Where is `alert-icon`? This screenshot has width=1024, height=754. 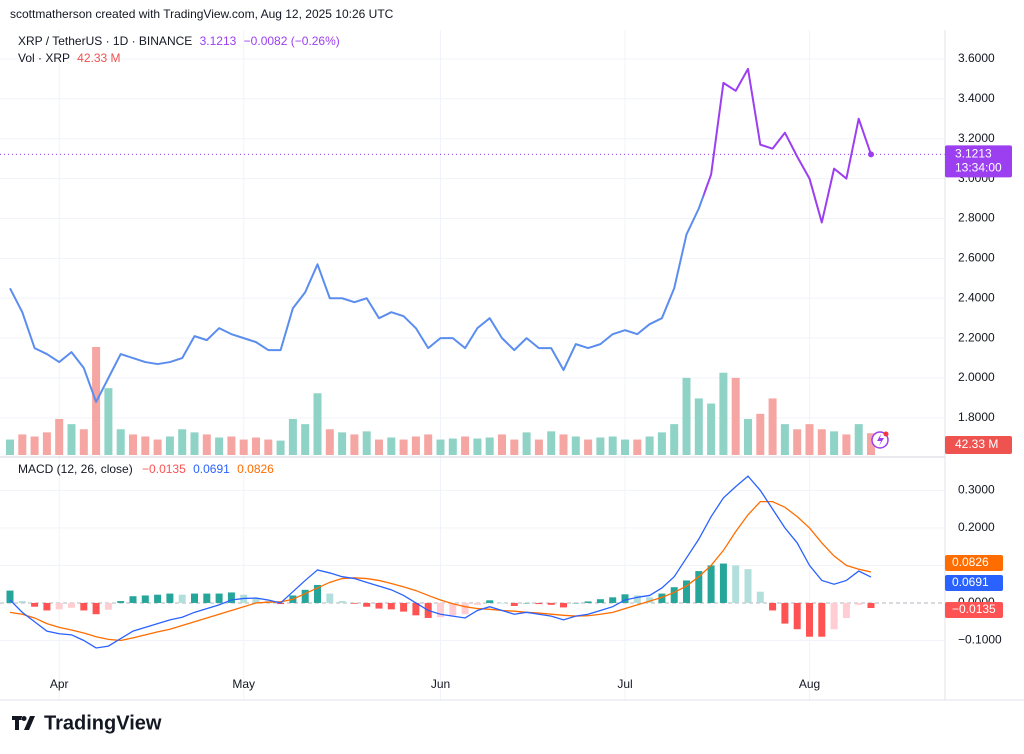
alert-icon is located at coordinates (880, 440).